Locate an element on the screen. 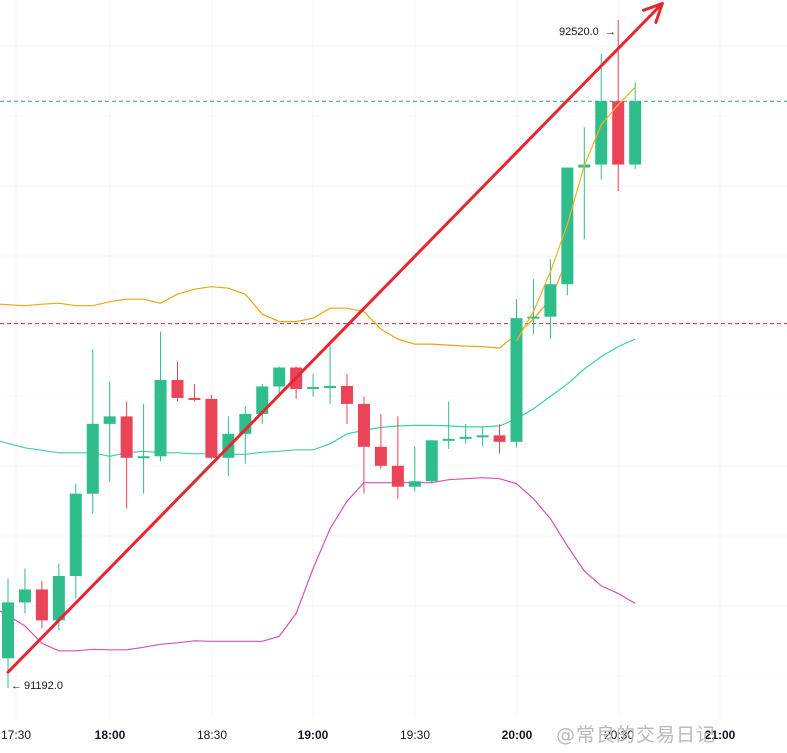 This screenshot has height=753, width=787. upper-band-line is located at coordinates (284, 304).